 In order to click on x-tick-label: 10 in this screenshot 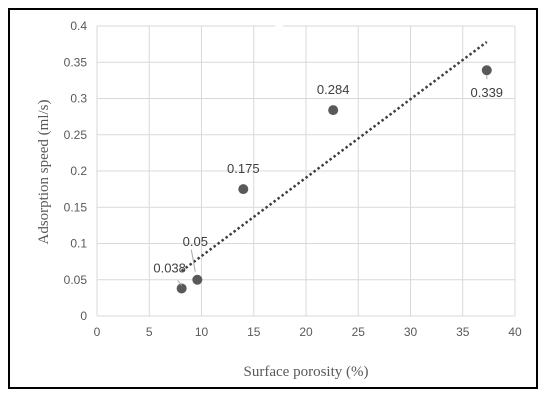, I will do `click(202, 332)`.